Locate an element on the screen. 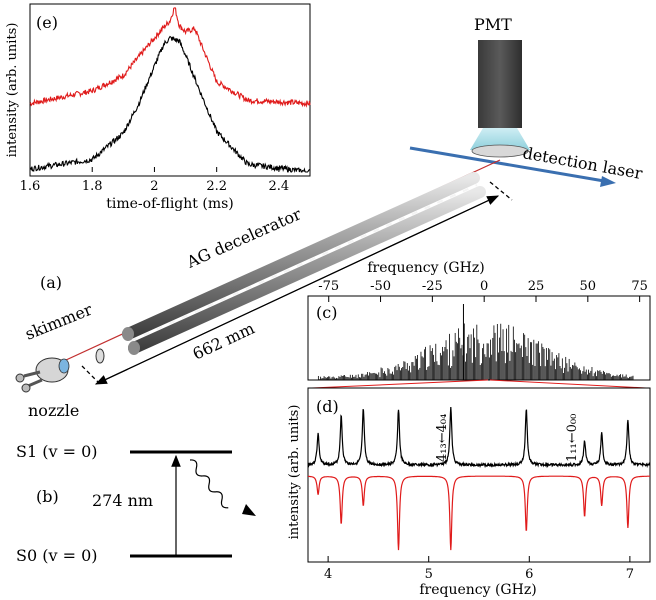 Image resolution: width=656 pixels, height=600 pixels. pmt-body is located at coordinates (500, 84).